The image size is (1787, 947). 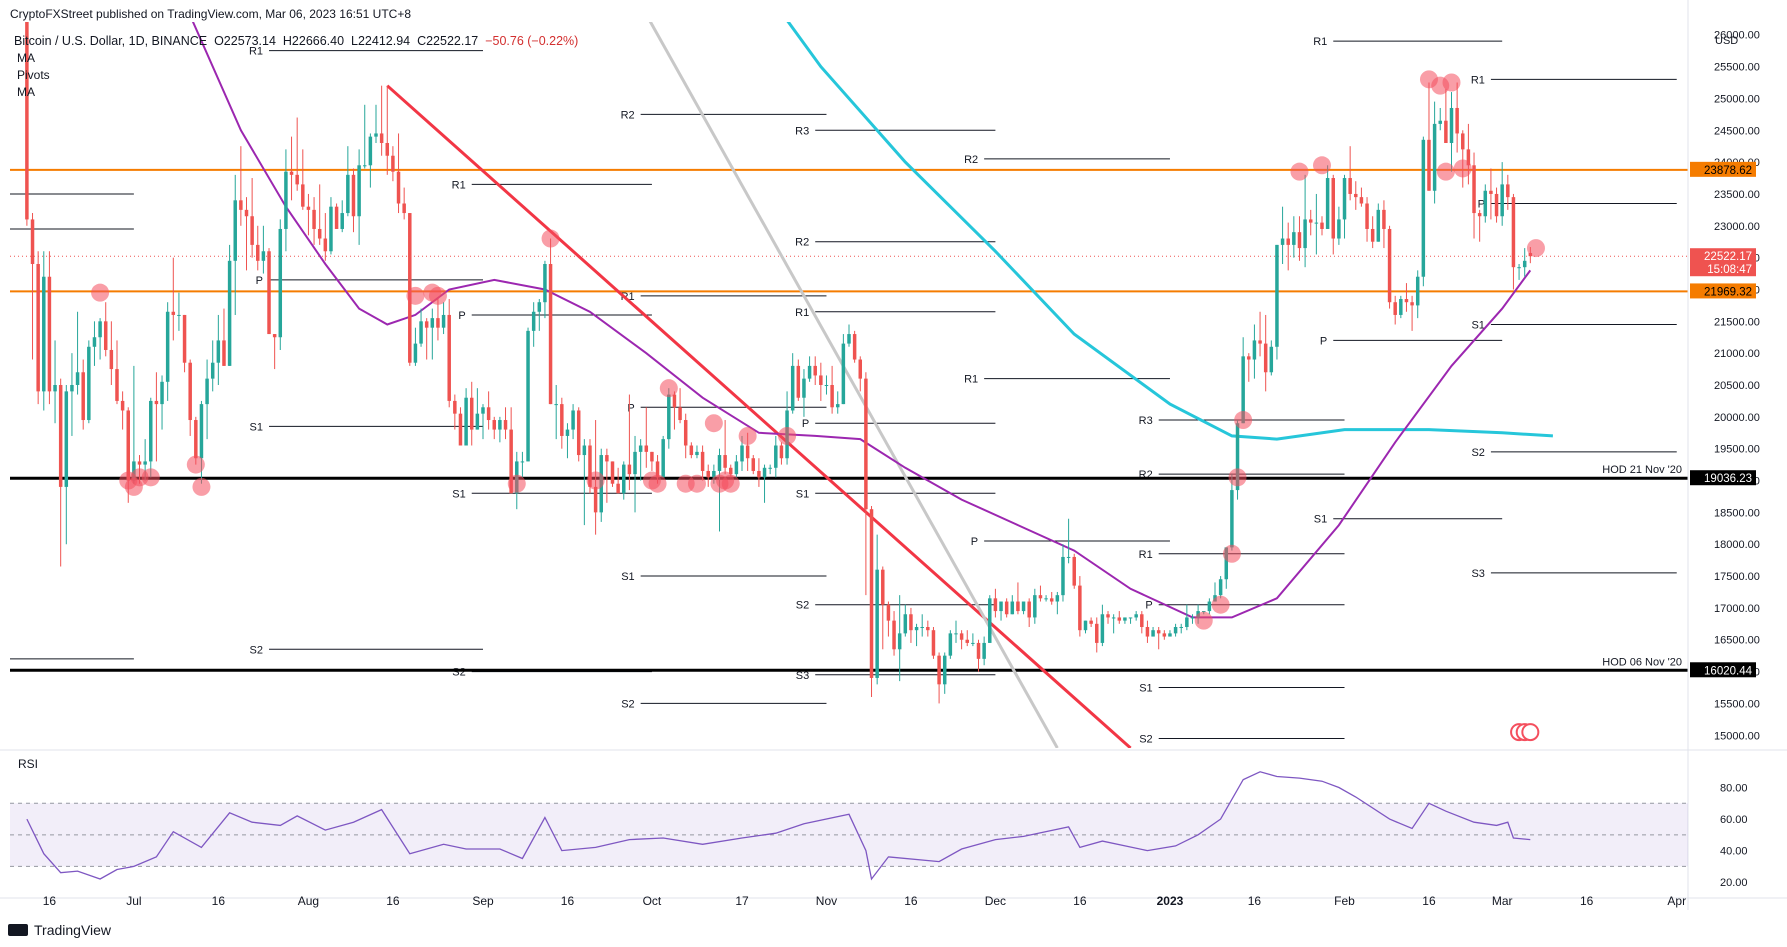 What do you see at coordinates (1737, 354) in the screenshot?
I see `y-tick-label: 21000.00` at bounding box center [1737, 354].